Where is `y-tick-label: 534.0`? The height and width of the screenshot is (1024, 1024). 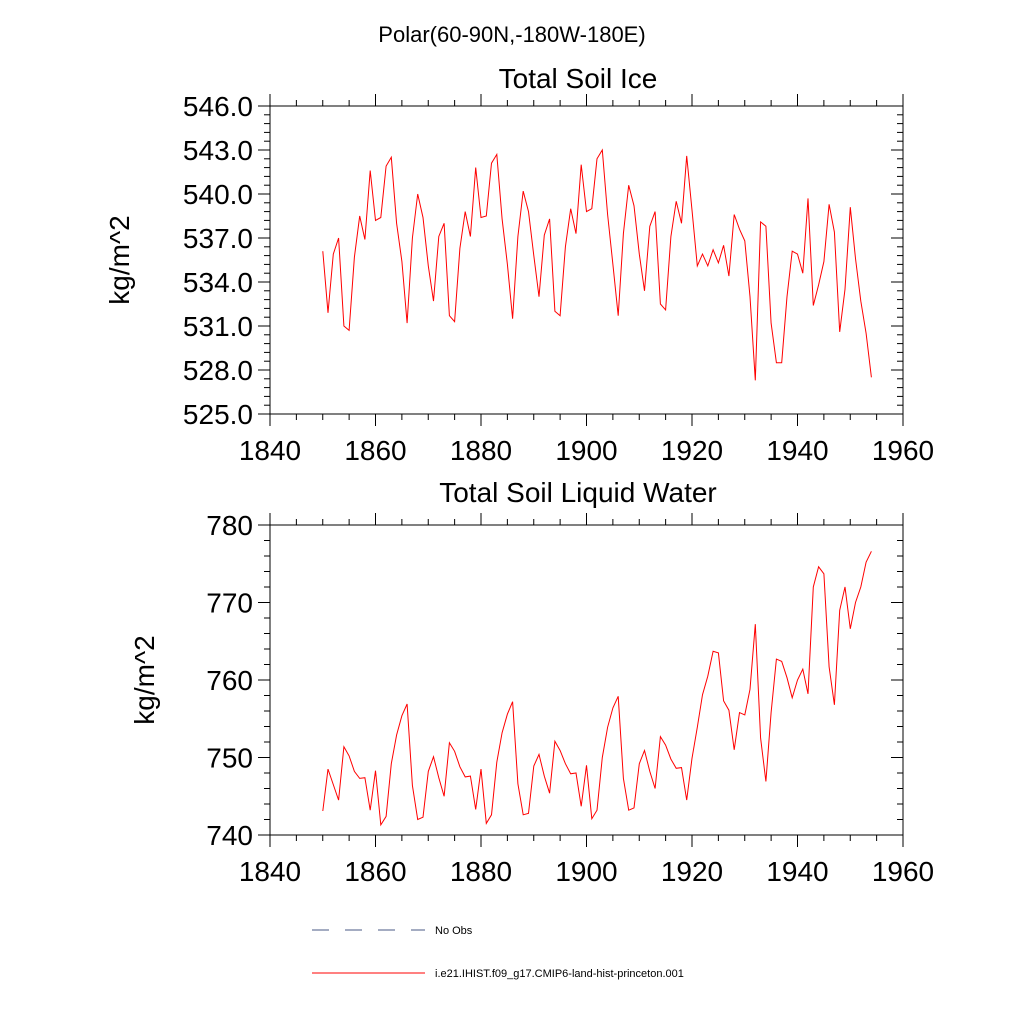 y-tick-label: 534.0 is located at coordinates (218, 282).